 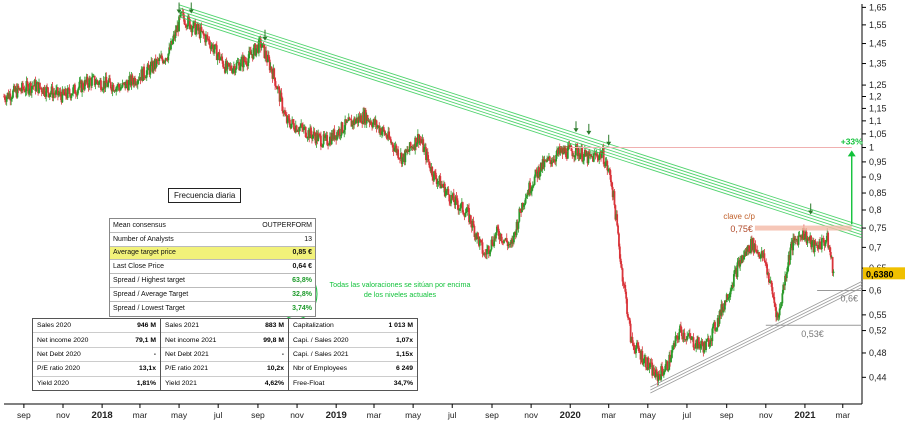 I want to click on consensus-row-highlight: Average target price 0,85 €, so click(x=212, y=253).